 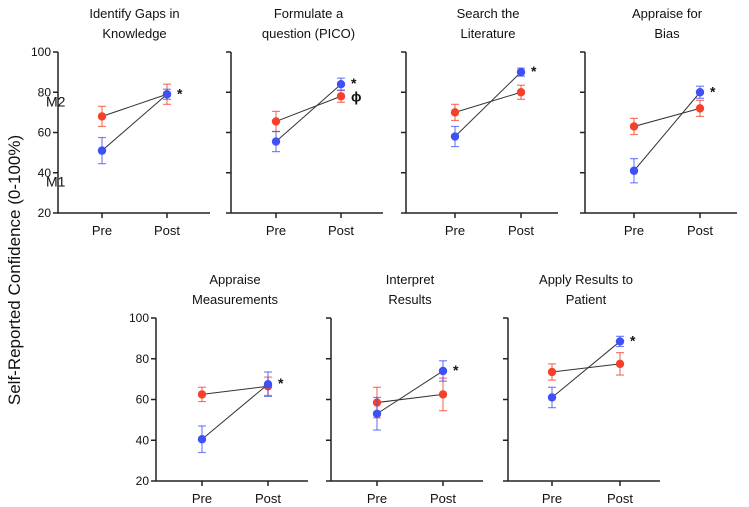 I want to click on legend-m1: M1, so click(x=56, y=182).